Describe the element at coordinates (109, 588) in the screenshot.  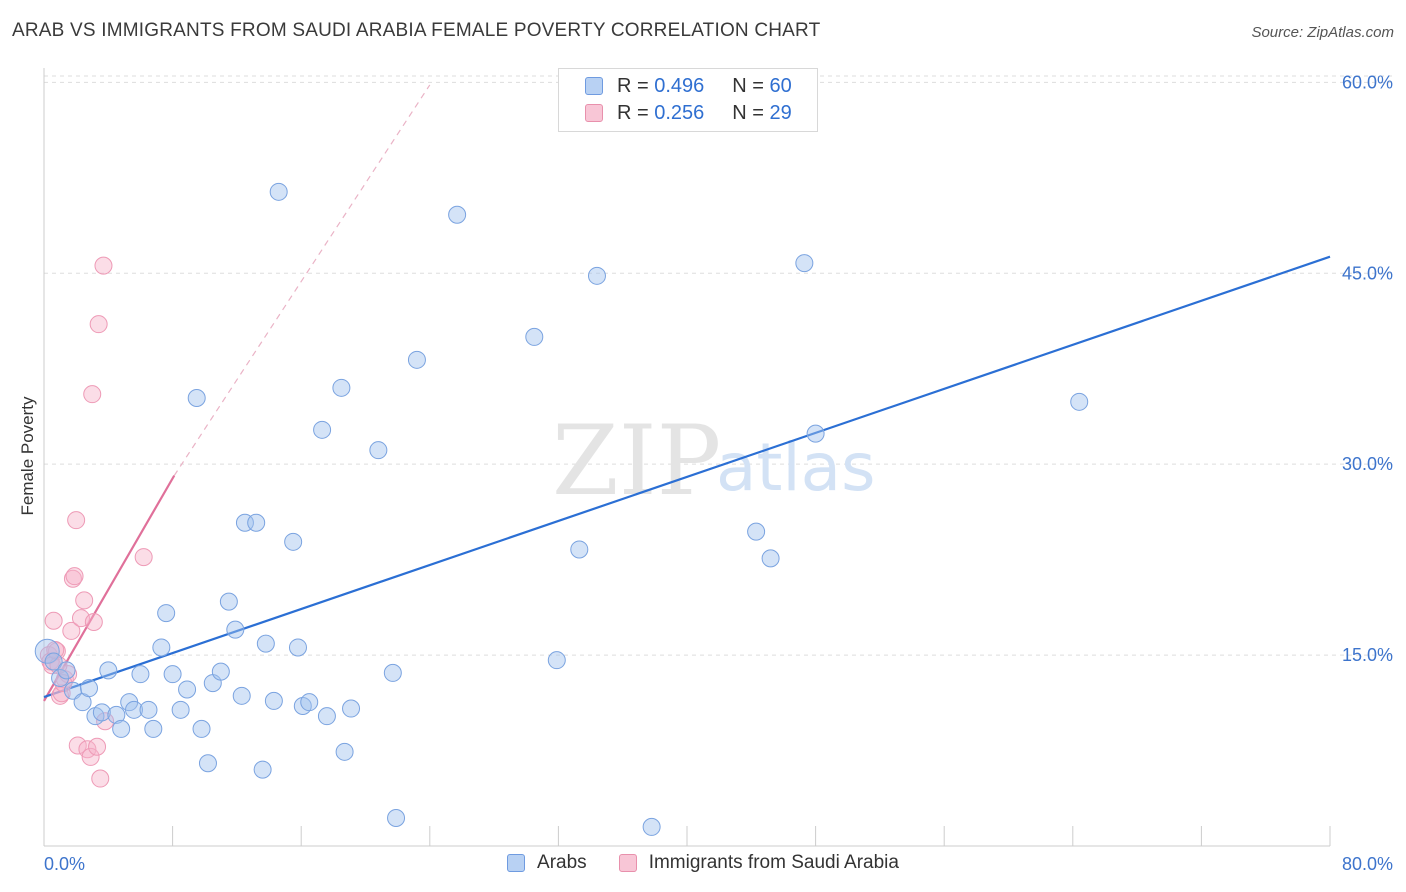
I see `saudi-trend-line` at that location.